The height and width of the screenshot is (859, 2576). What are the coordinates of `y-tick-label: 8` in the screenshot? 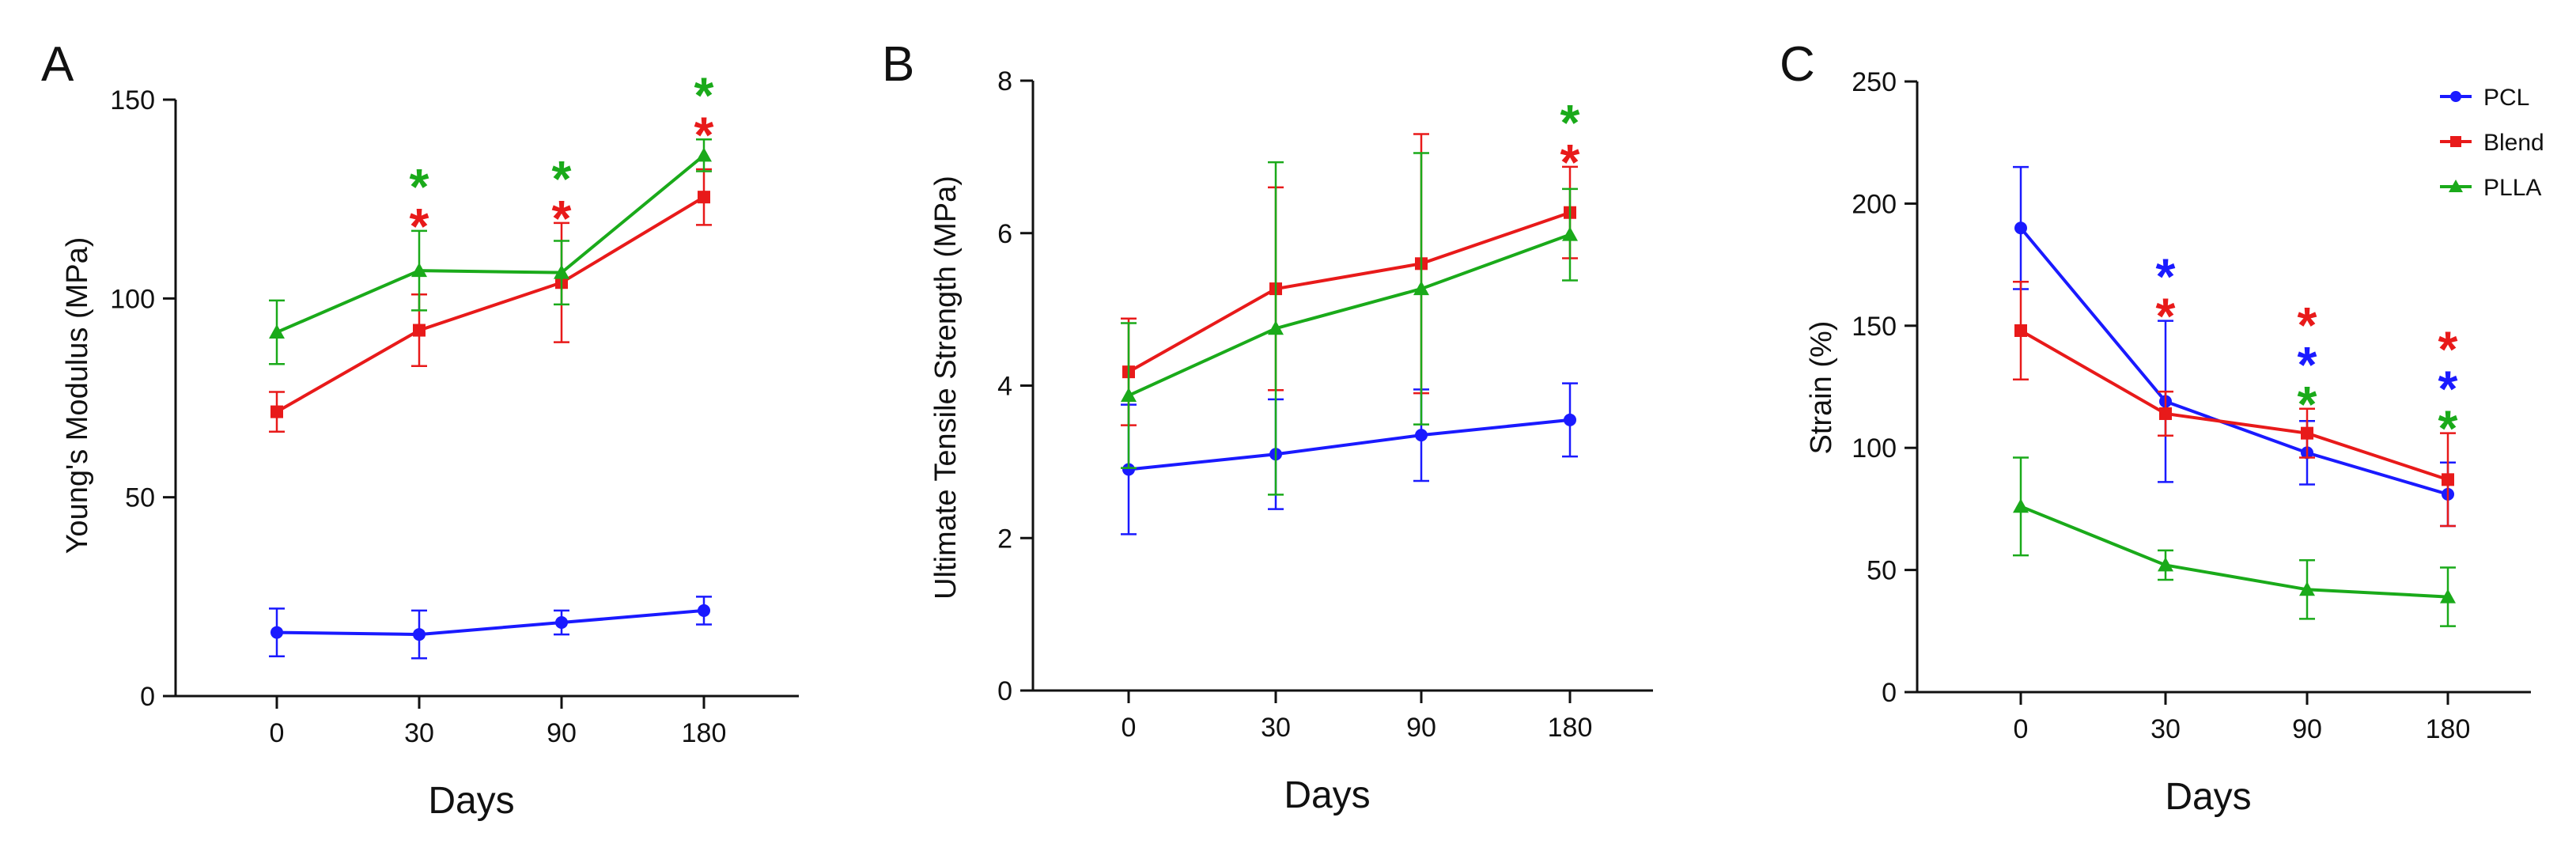 It's located at (1005, 81).